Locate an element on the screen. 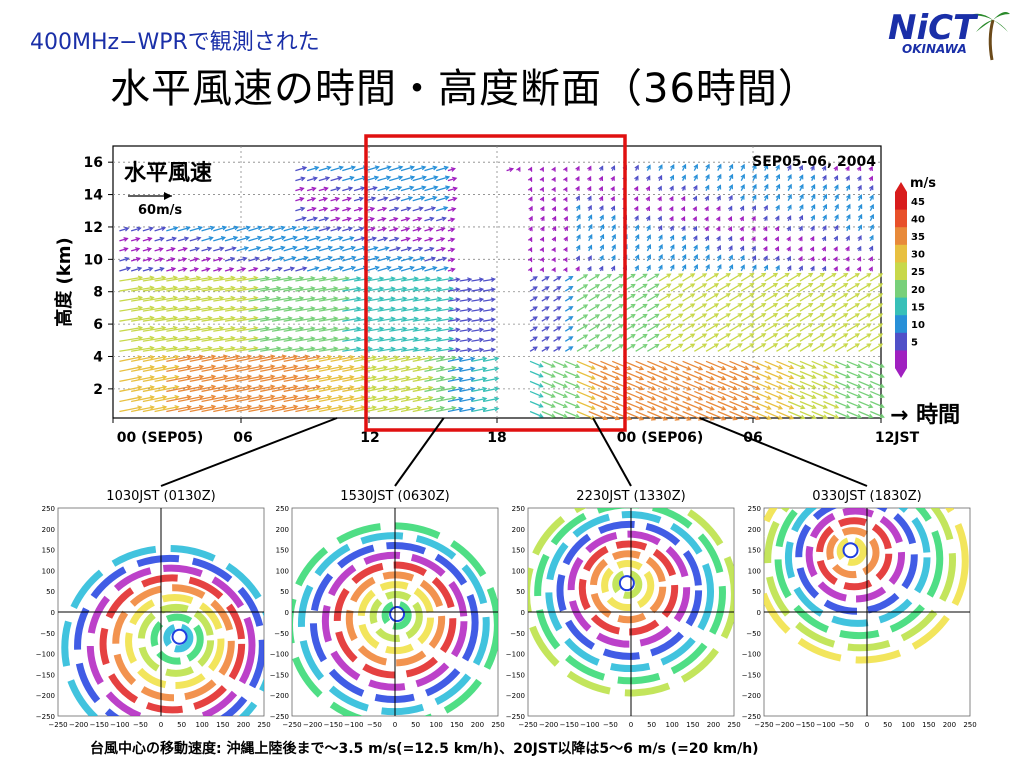 Image resolution: width=1024 pixels, height=768 pixels. radar-y-tick: 150 is located at coordinates (754, 551).